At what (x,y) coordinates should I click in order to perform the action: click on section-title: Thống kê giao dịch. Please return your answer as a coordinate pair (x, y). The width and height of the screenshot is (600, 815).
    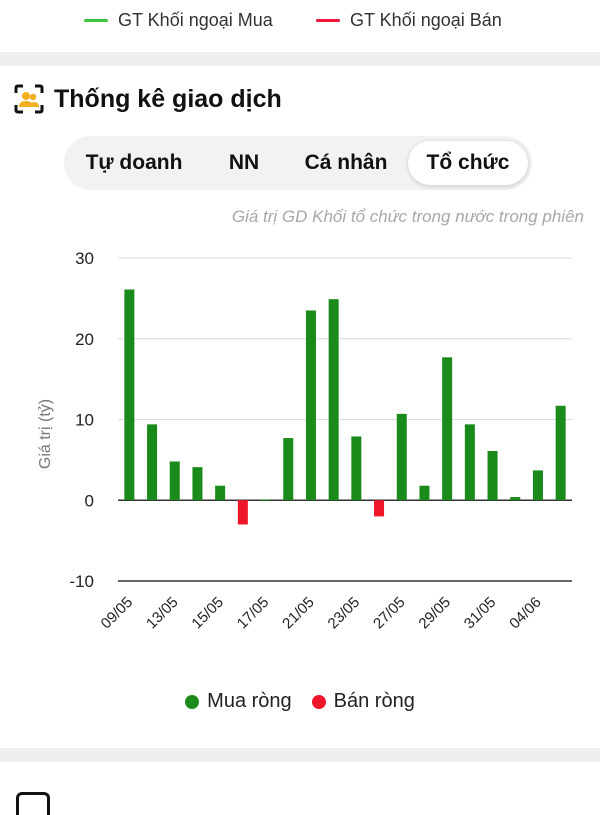
    Looking at the image, I should click on (168, 98).